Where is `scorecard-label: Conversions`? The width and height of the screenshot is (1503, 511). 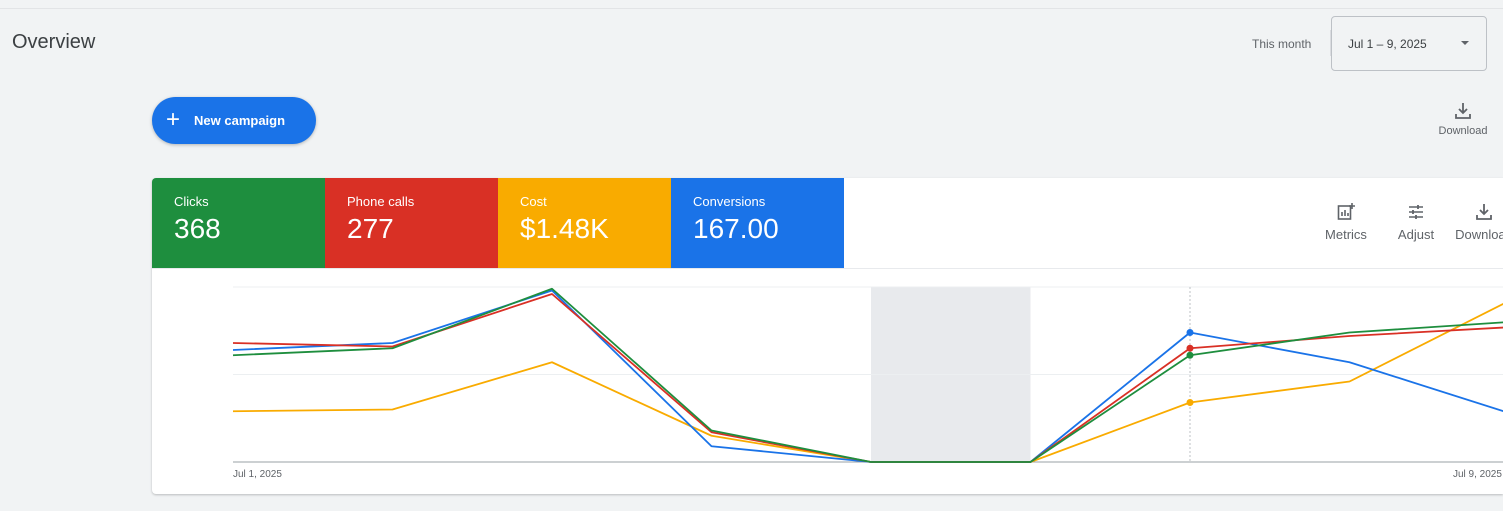 scorecard-label: Conversions is located at coordinates (729, 201).